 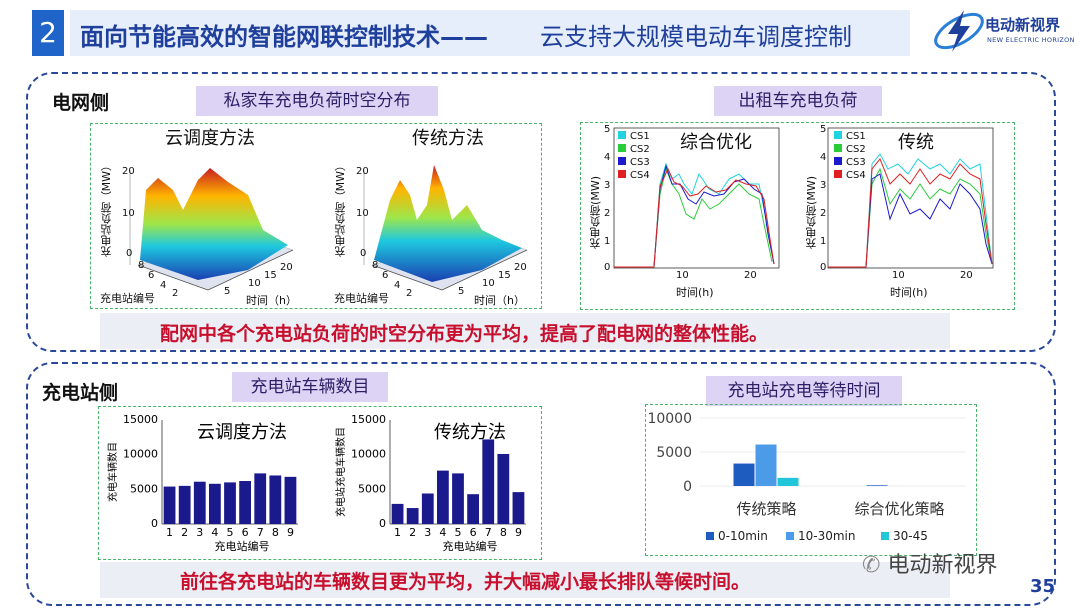 I want to click on bar-chart-wait-time: 0 5000 10000 传统策略 综合优化策略 0-10min 10-30min 30-45, so click(x=807, y=477).